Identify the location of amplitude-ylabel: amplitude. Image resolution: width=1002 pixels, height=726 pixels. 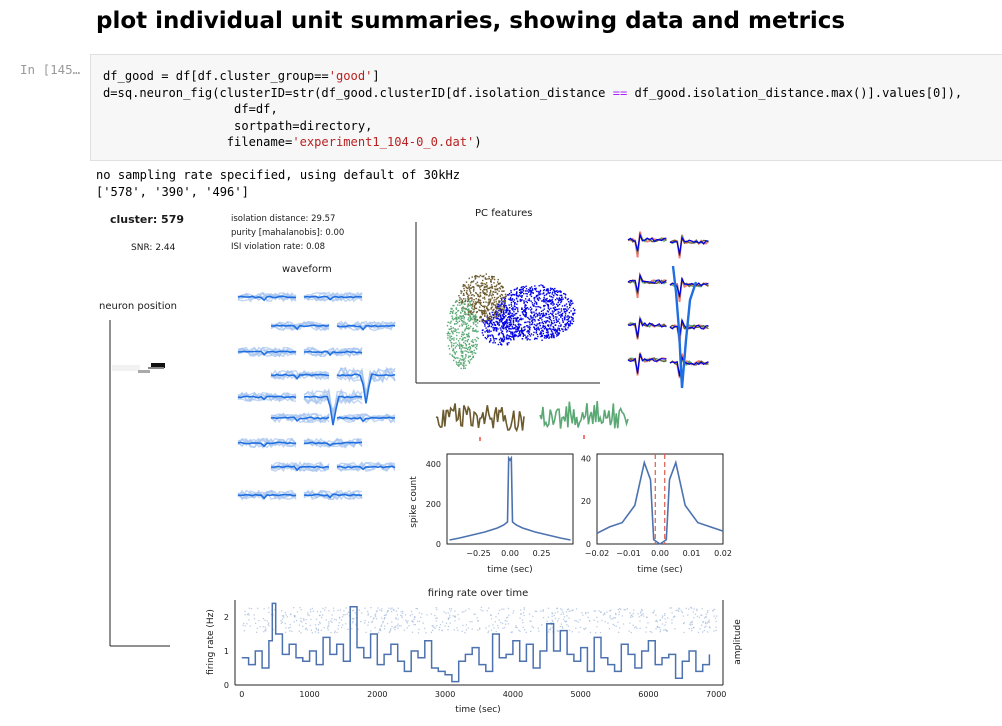
(738, 642).